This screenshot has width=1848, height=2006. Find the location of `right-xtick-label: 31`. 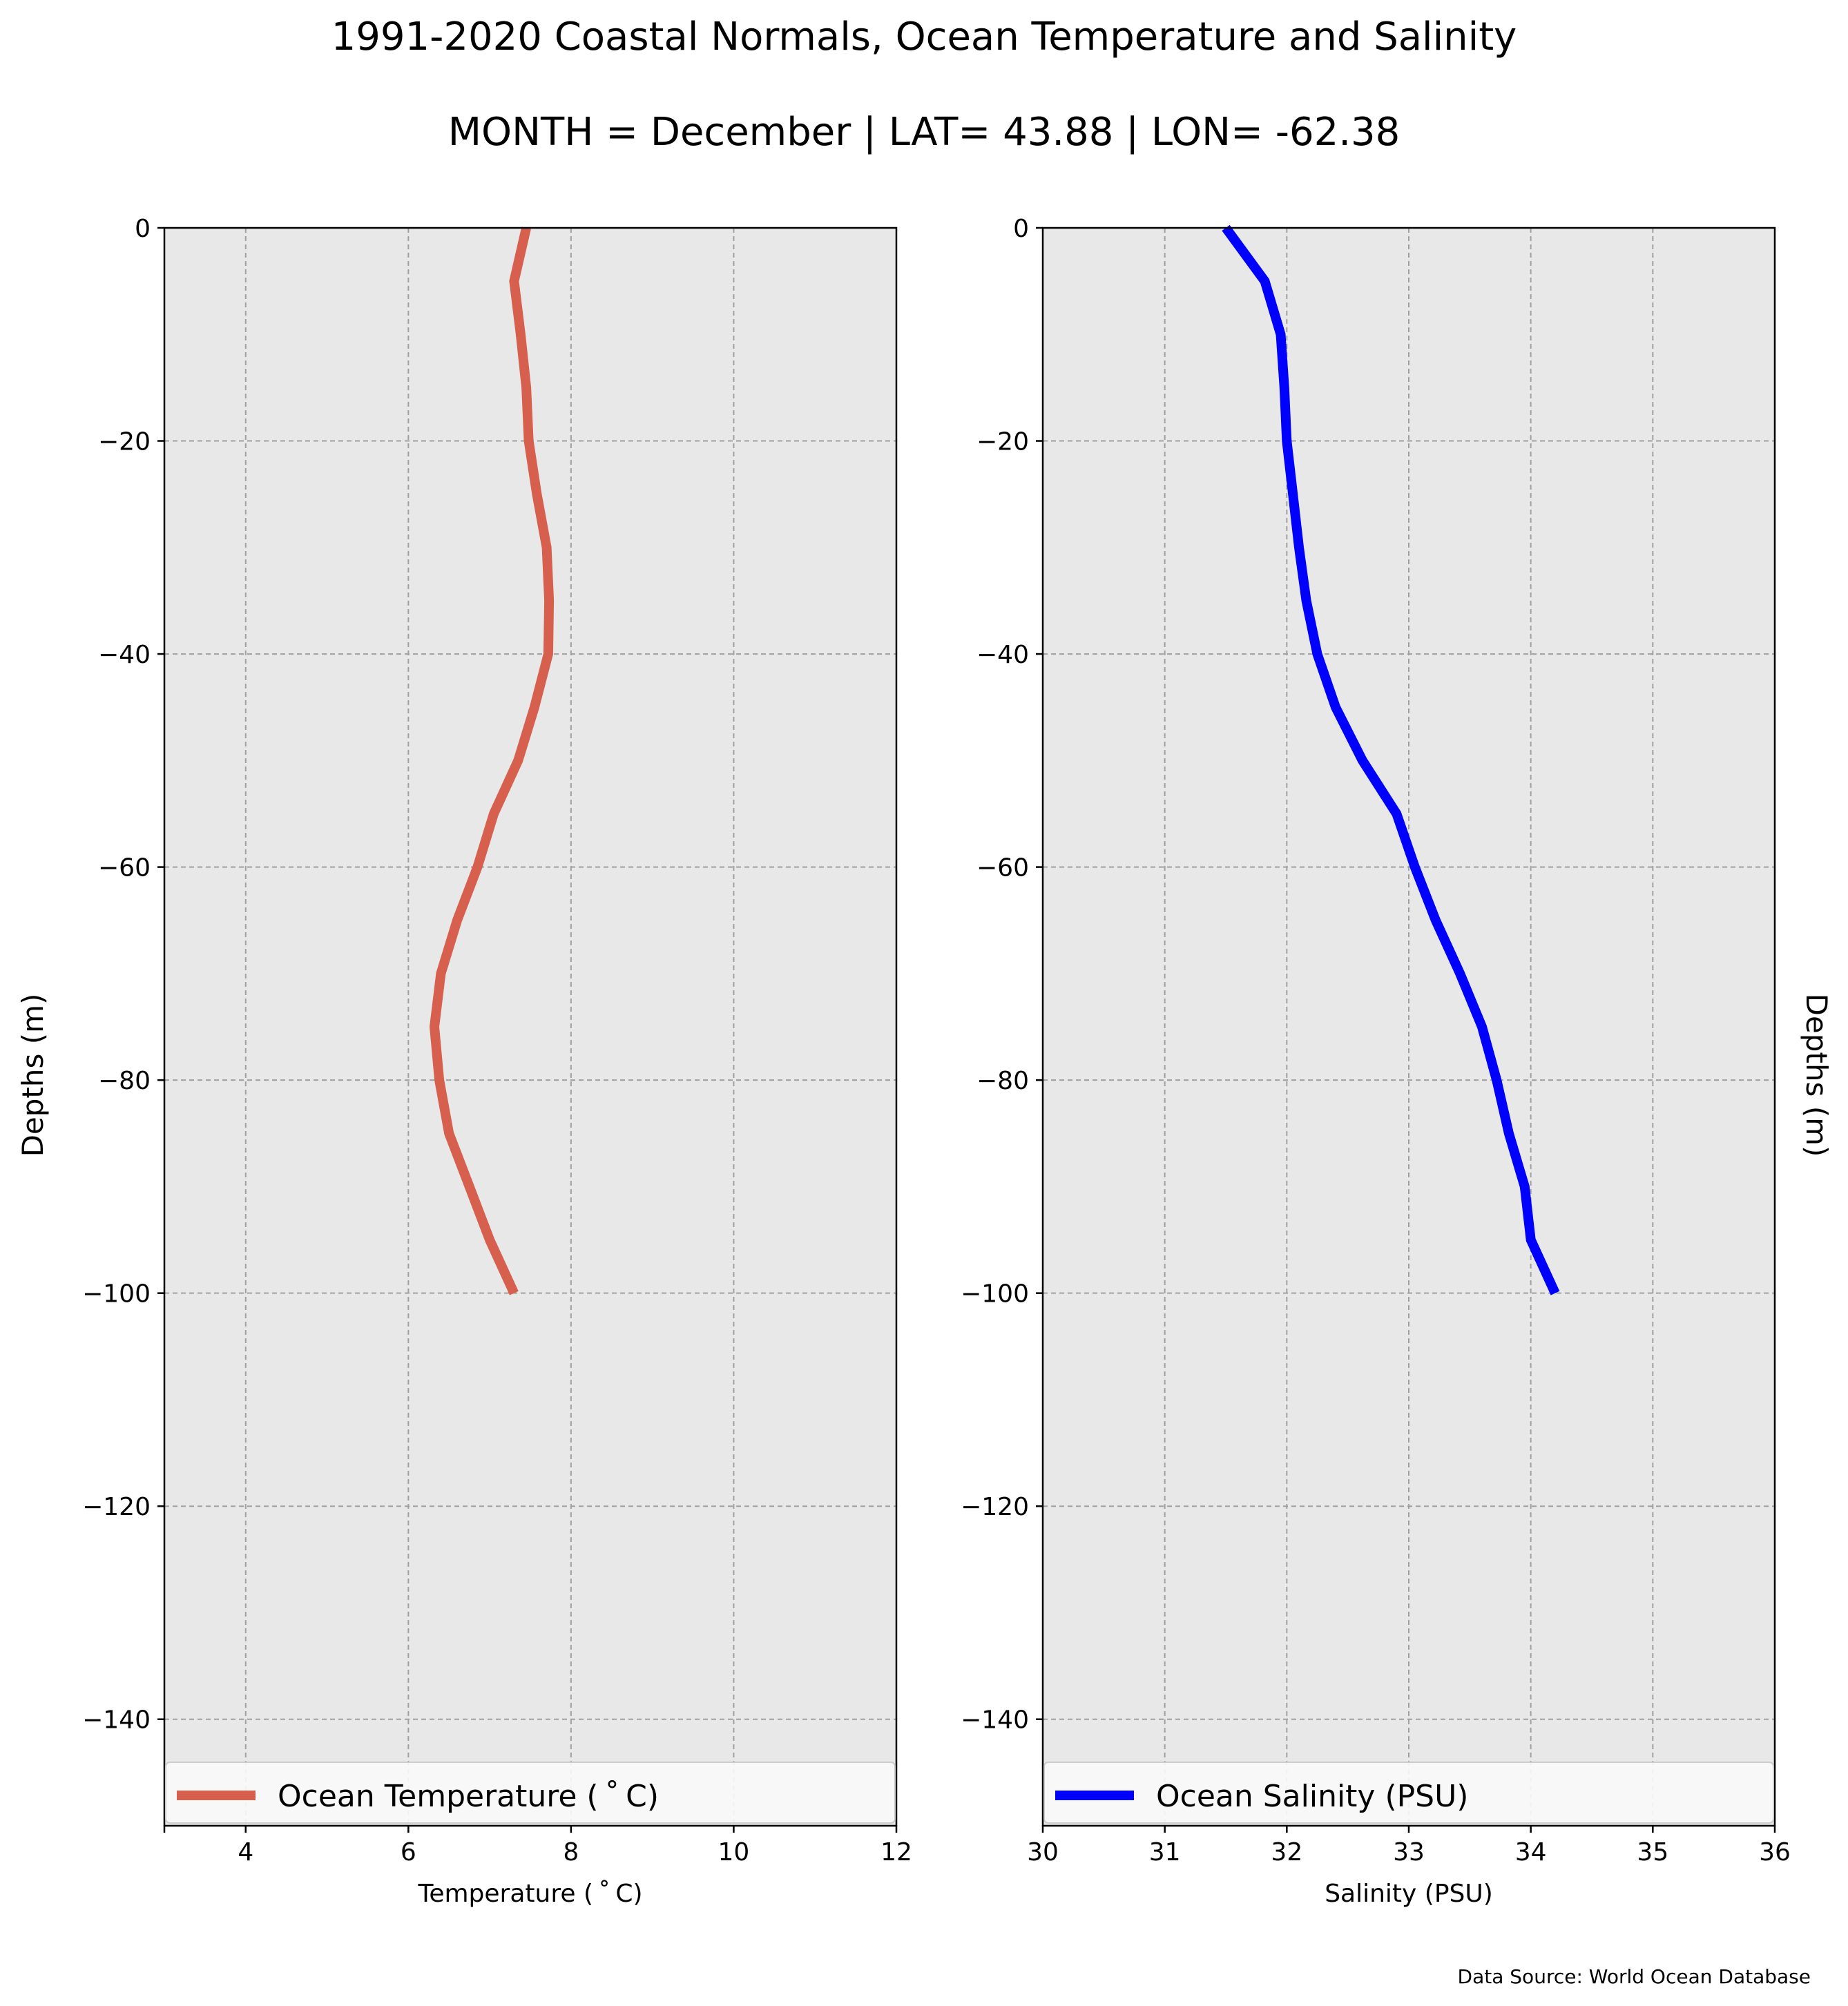

right-xtick-label: 31 is located at coordinates (1165, 1853).